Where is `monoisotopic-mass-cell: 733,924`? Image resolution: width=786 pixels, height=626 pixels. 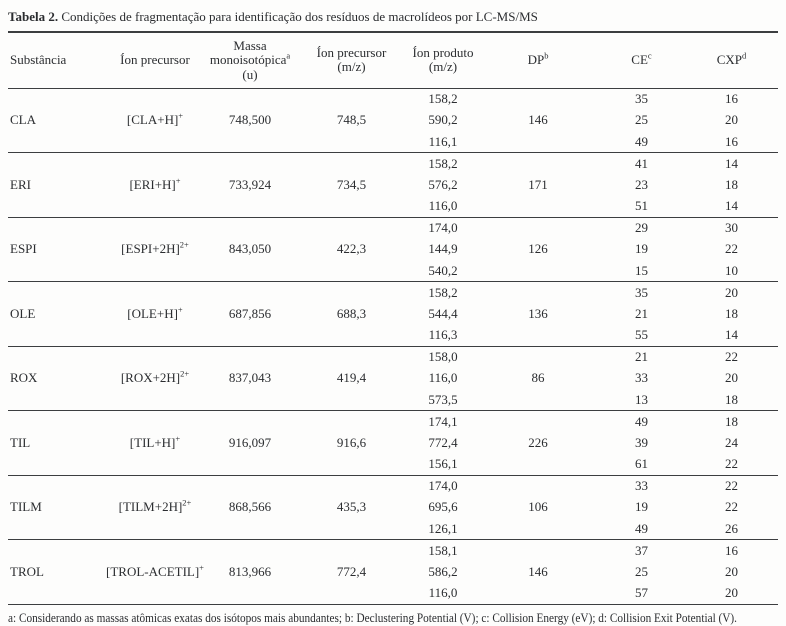 monoisotopic-mass-cell: 733,924 is located at coordinates (250, 184).